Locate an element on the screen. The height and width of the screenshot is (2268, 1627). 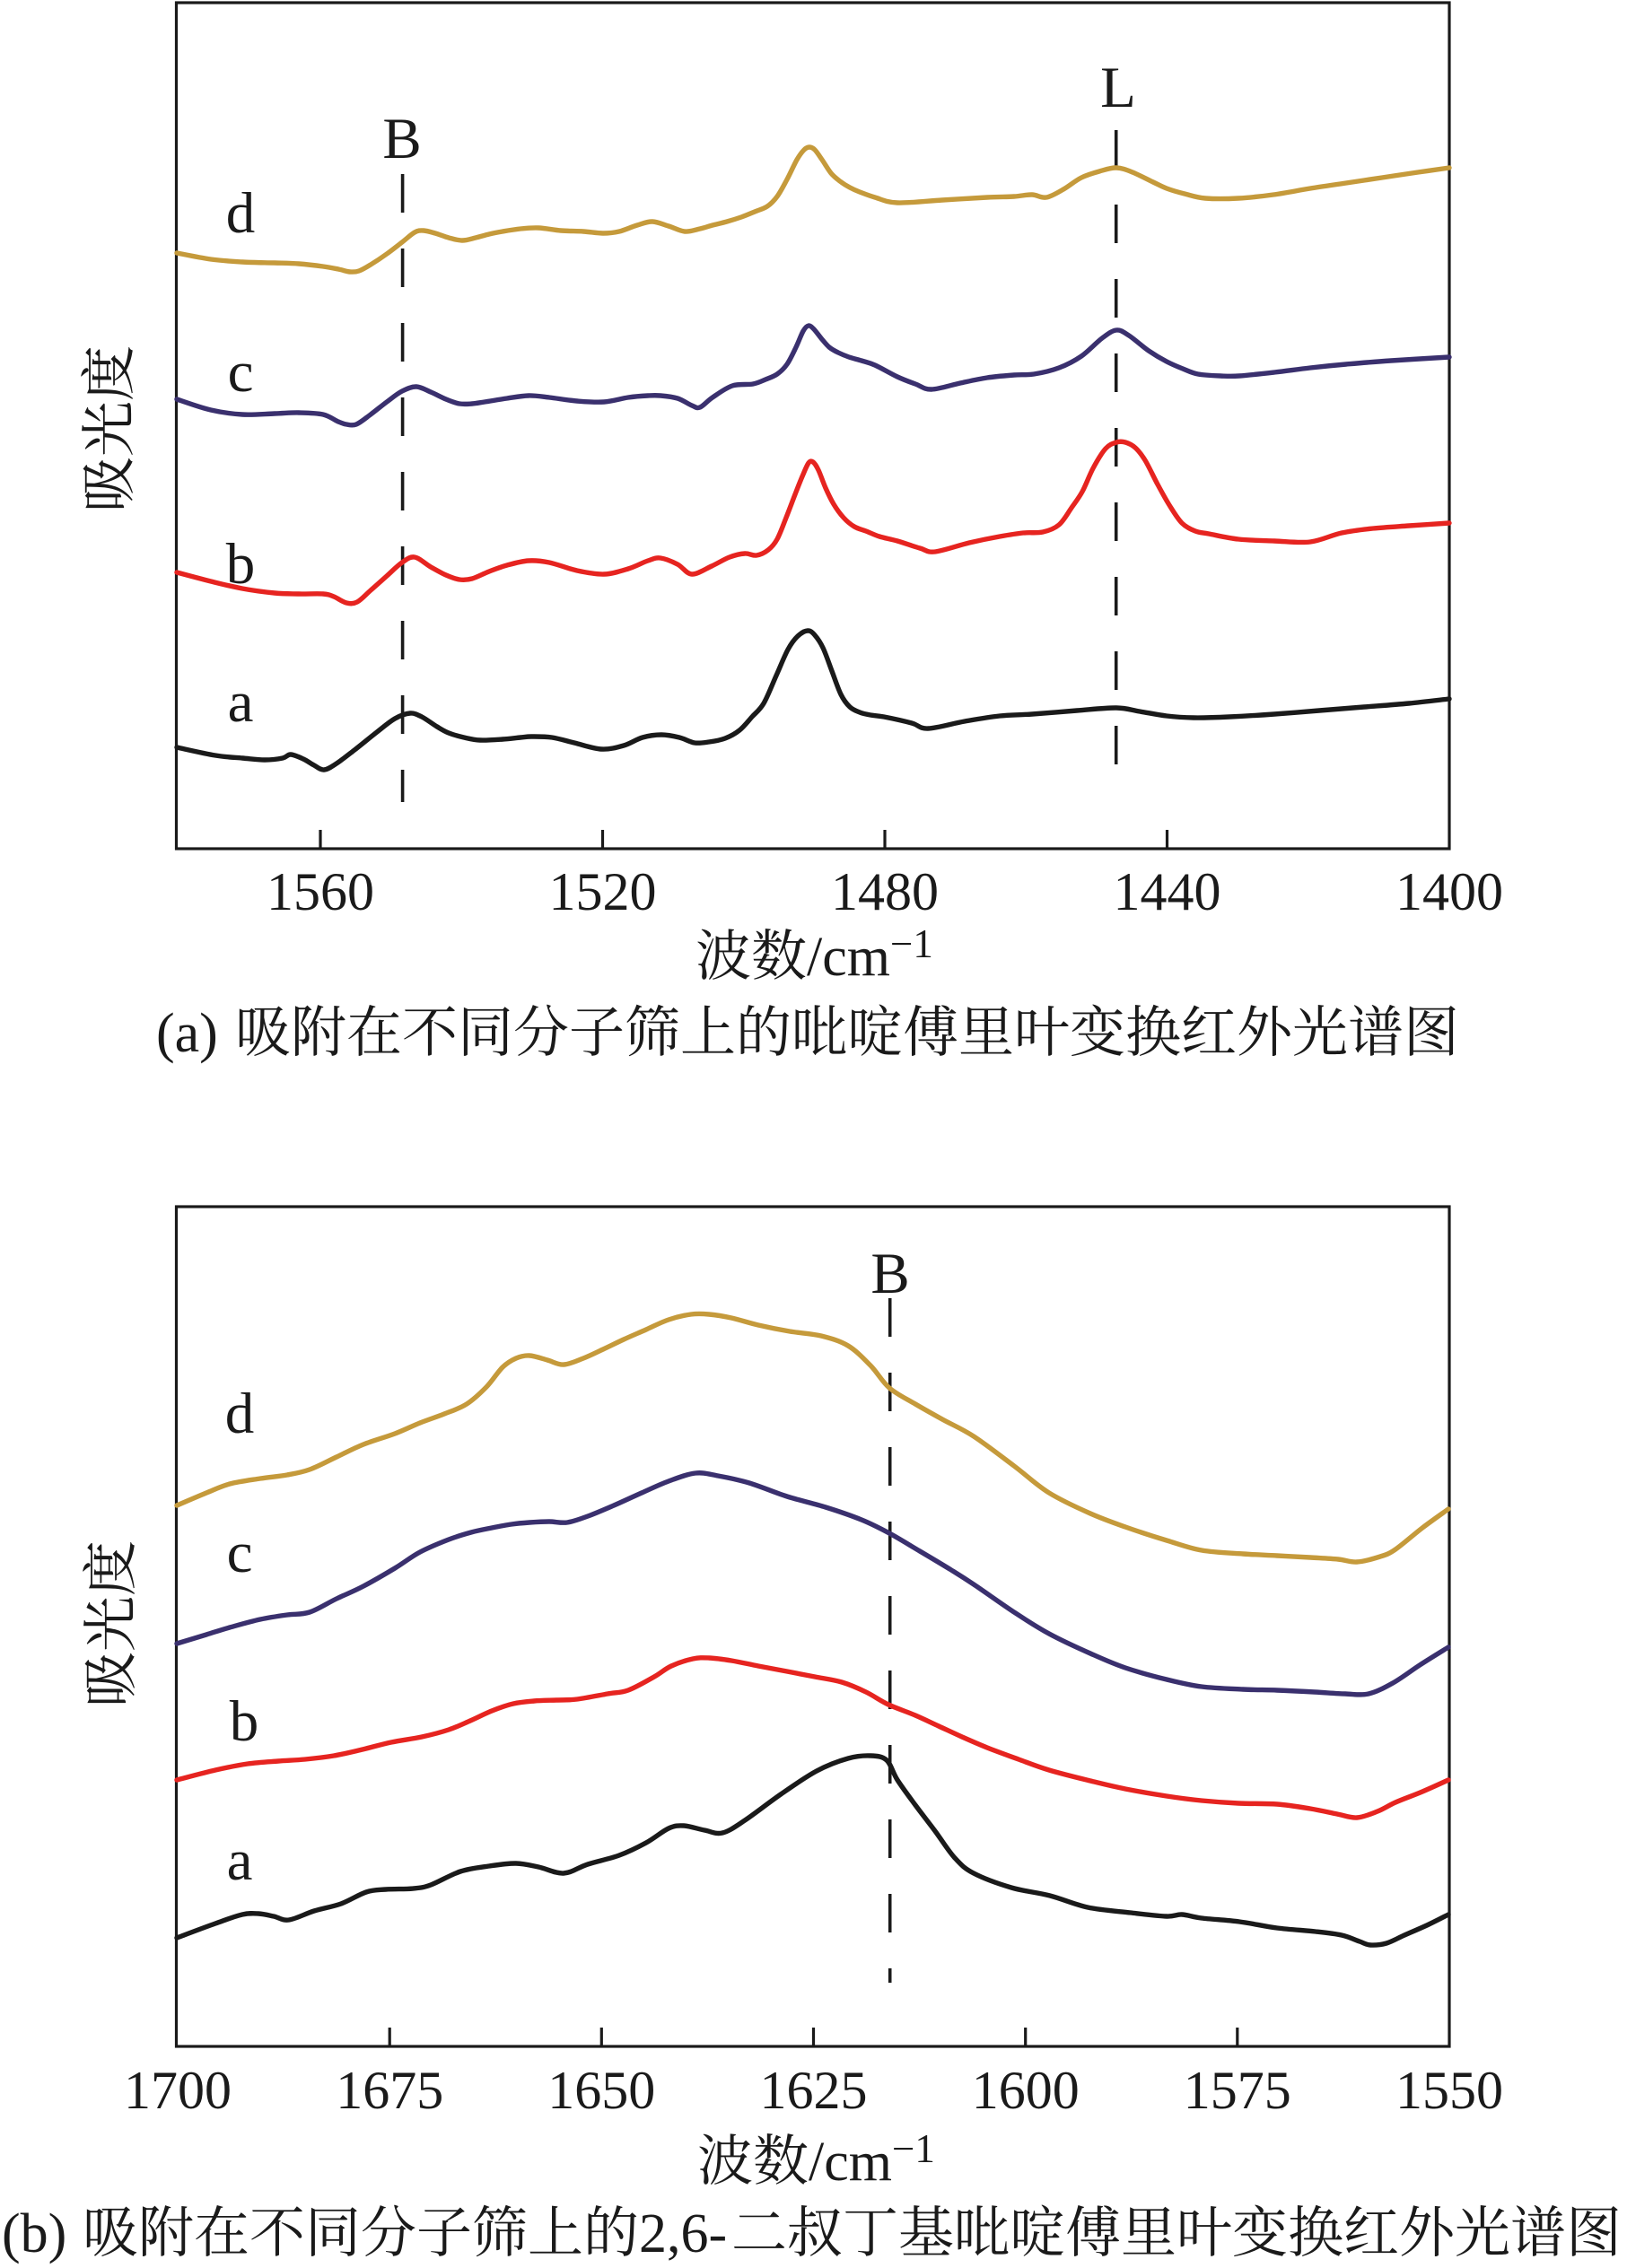
svg-text: 1440 is located at coordinates (1167, 891).